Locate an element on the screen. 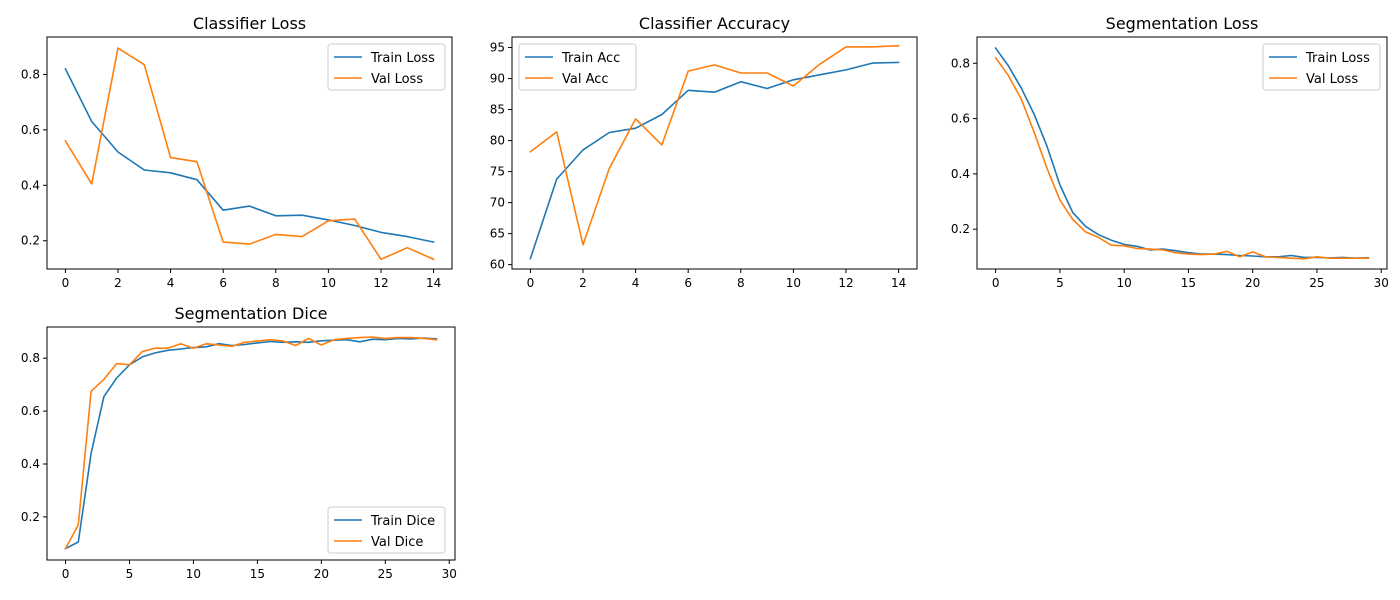 Image resolution: width=1400 pixels, height=600 pixels. segmentation-dice-y-tick-label: 0.4 is located at coordinates (30, 464).